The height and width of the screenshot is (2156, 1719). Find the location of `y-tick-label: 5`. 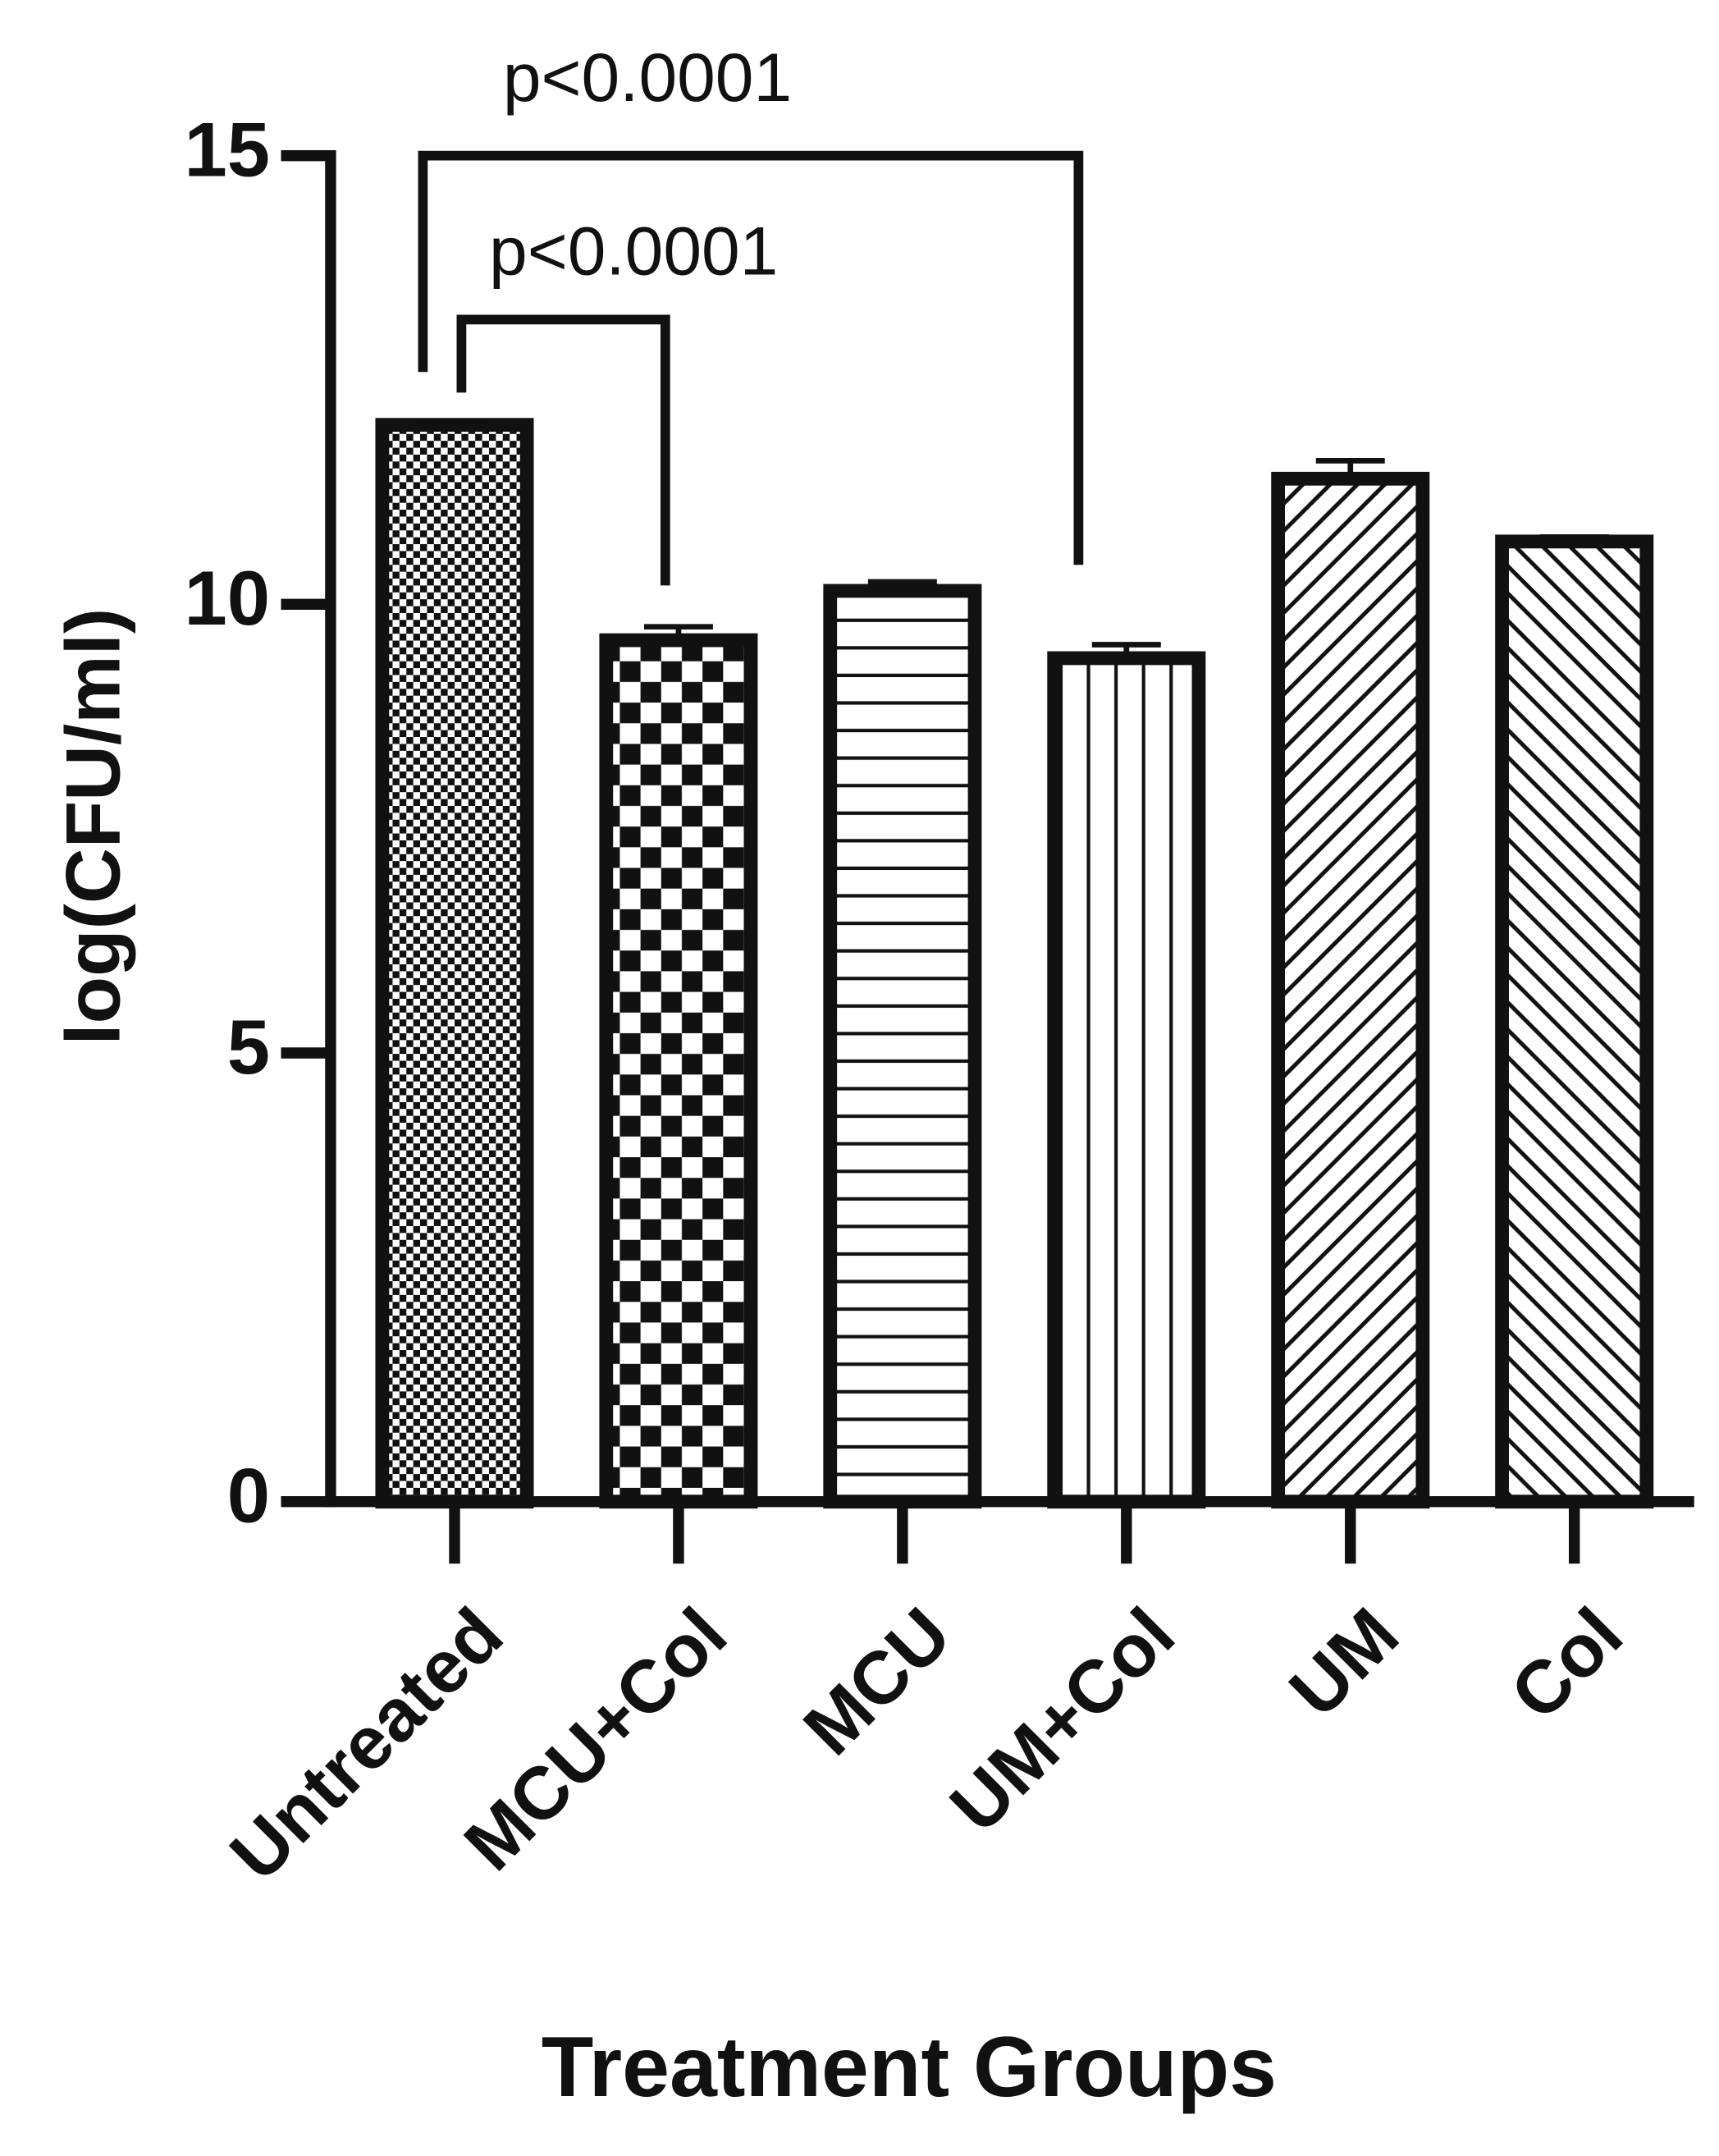

y-tick-label: 5 is located at coordinates (248, 1047).